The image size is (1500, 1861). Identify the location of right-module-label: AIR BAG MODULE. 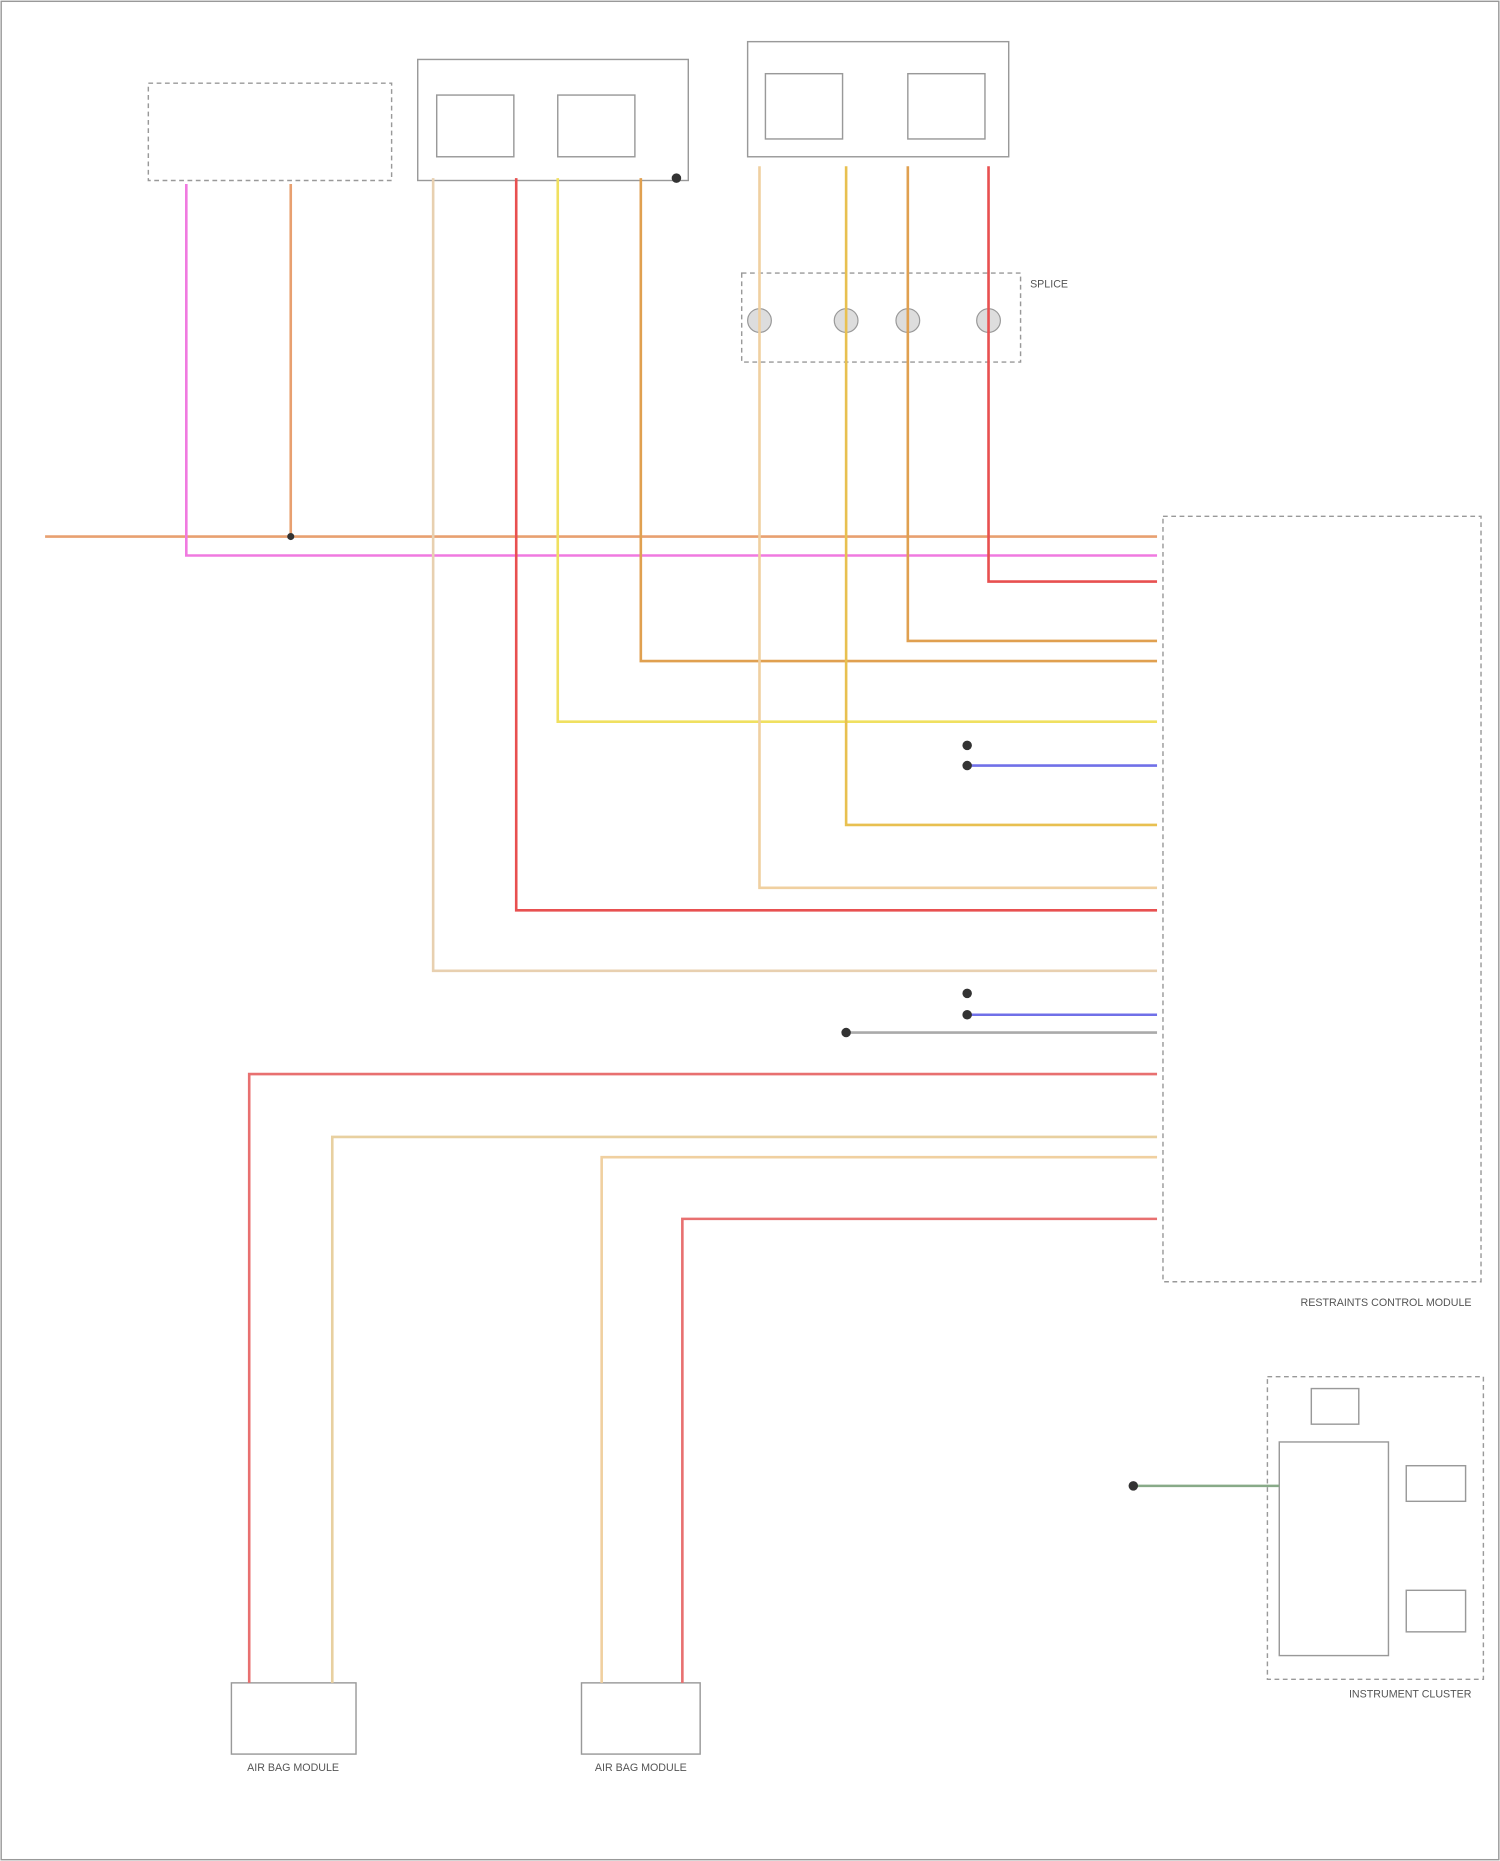
(641, 1768).